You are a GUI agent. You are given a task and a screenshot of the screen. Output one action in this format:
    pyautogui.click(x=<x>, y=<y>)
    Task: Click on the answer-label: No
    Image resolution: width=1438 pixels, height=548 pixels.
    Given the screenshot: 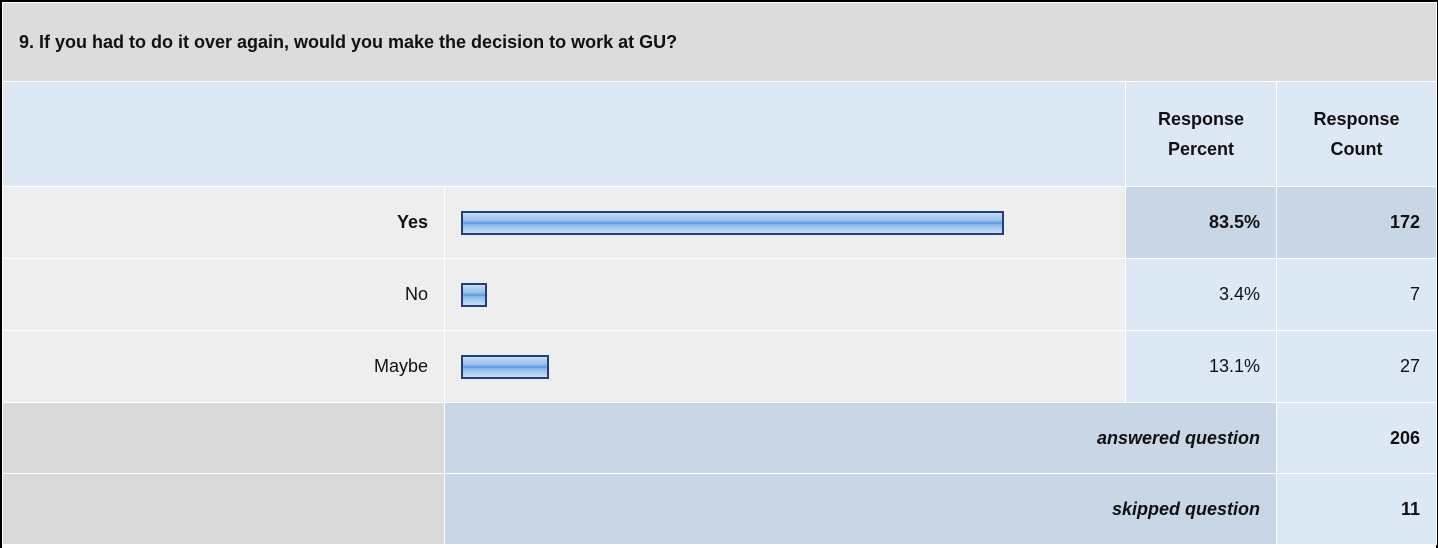 What is the action you would take?
    pyautogui.click(x=223, y=294)
    